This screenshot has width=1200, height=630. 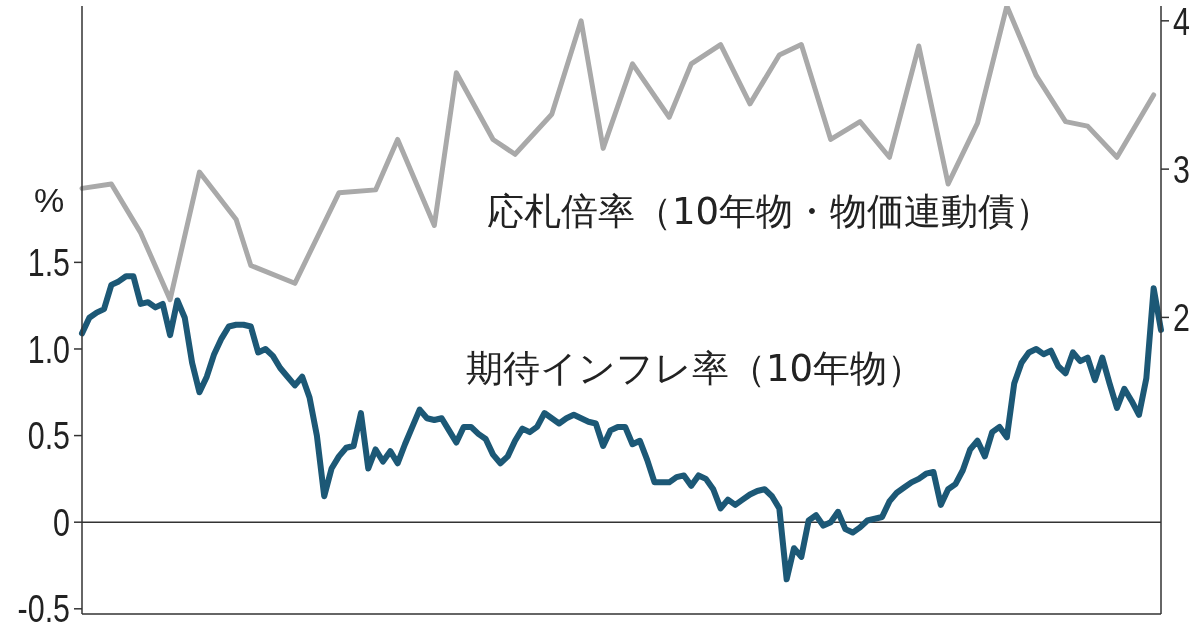 What do you see at coordinates (48, 262) in the screenshot?
I see `y-tick-label: 1.5` at bounding box center [48, 262].